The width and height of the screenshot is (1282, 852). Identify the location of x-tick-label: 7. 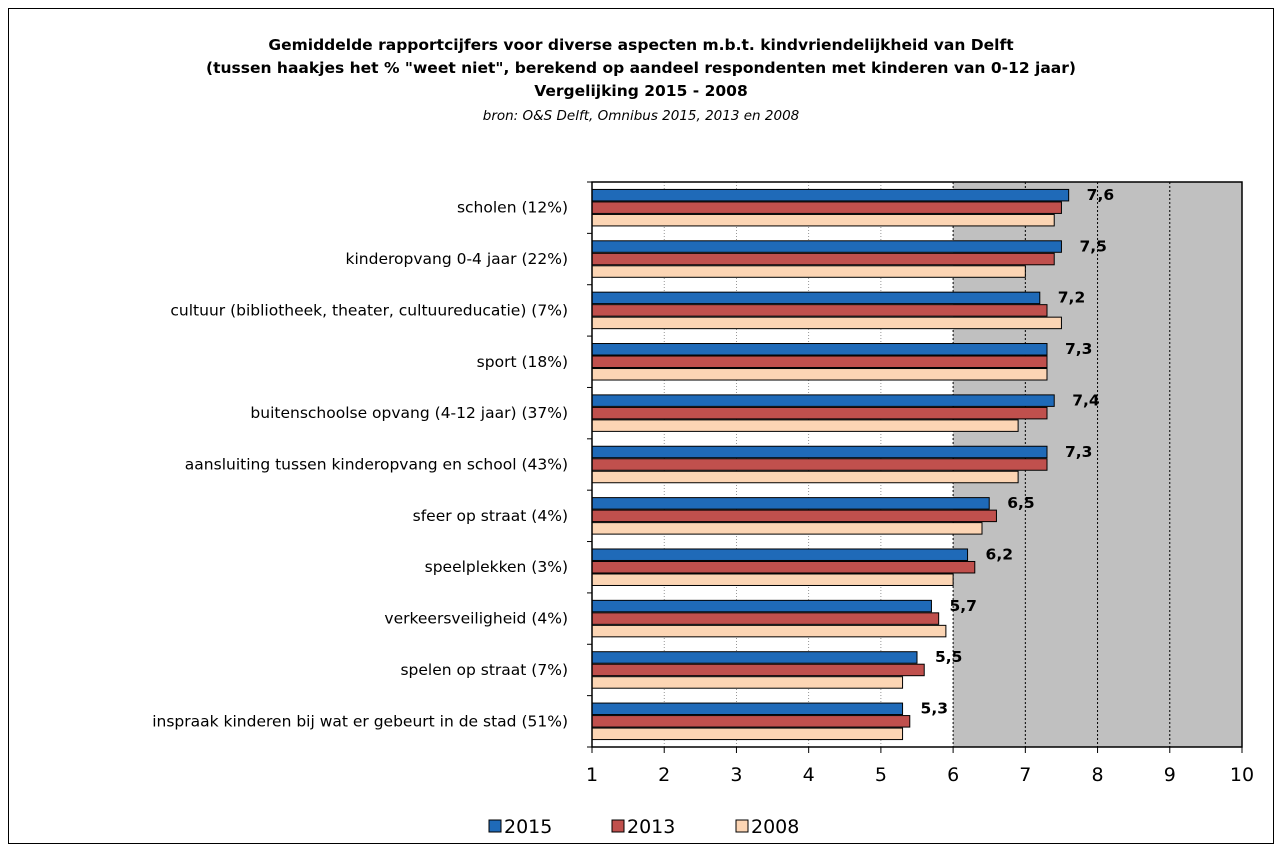
(1025, 775).